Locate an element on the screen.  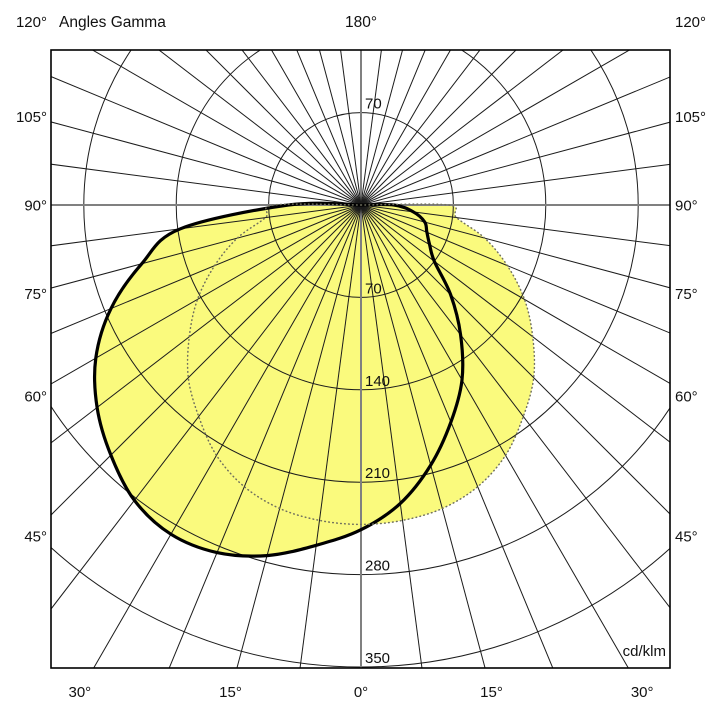
gamma-label-right: 75° is located at coordinates (686, 294).